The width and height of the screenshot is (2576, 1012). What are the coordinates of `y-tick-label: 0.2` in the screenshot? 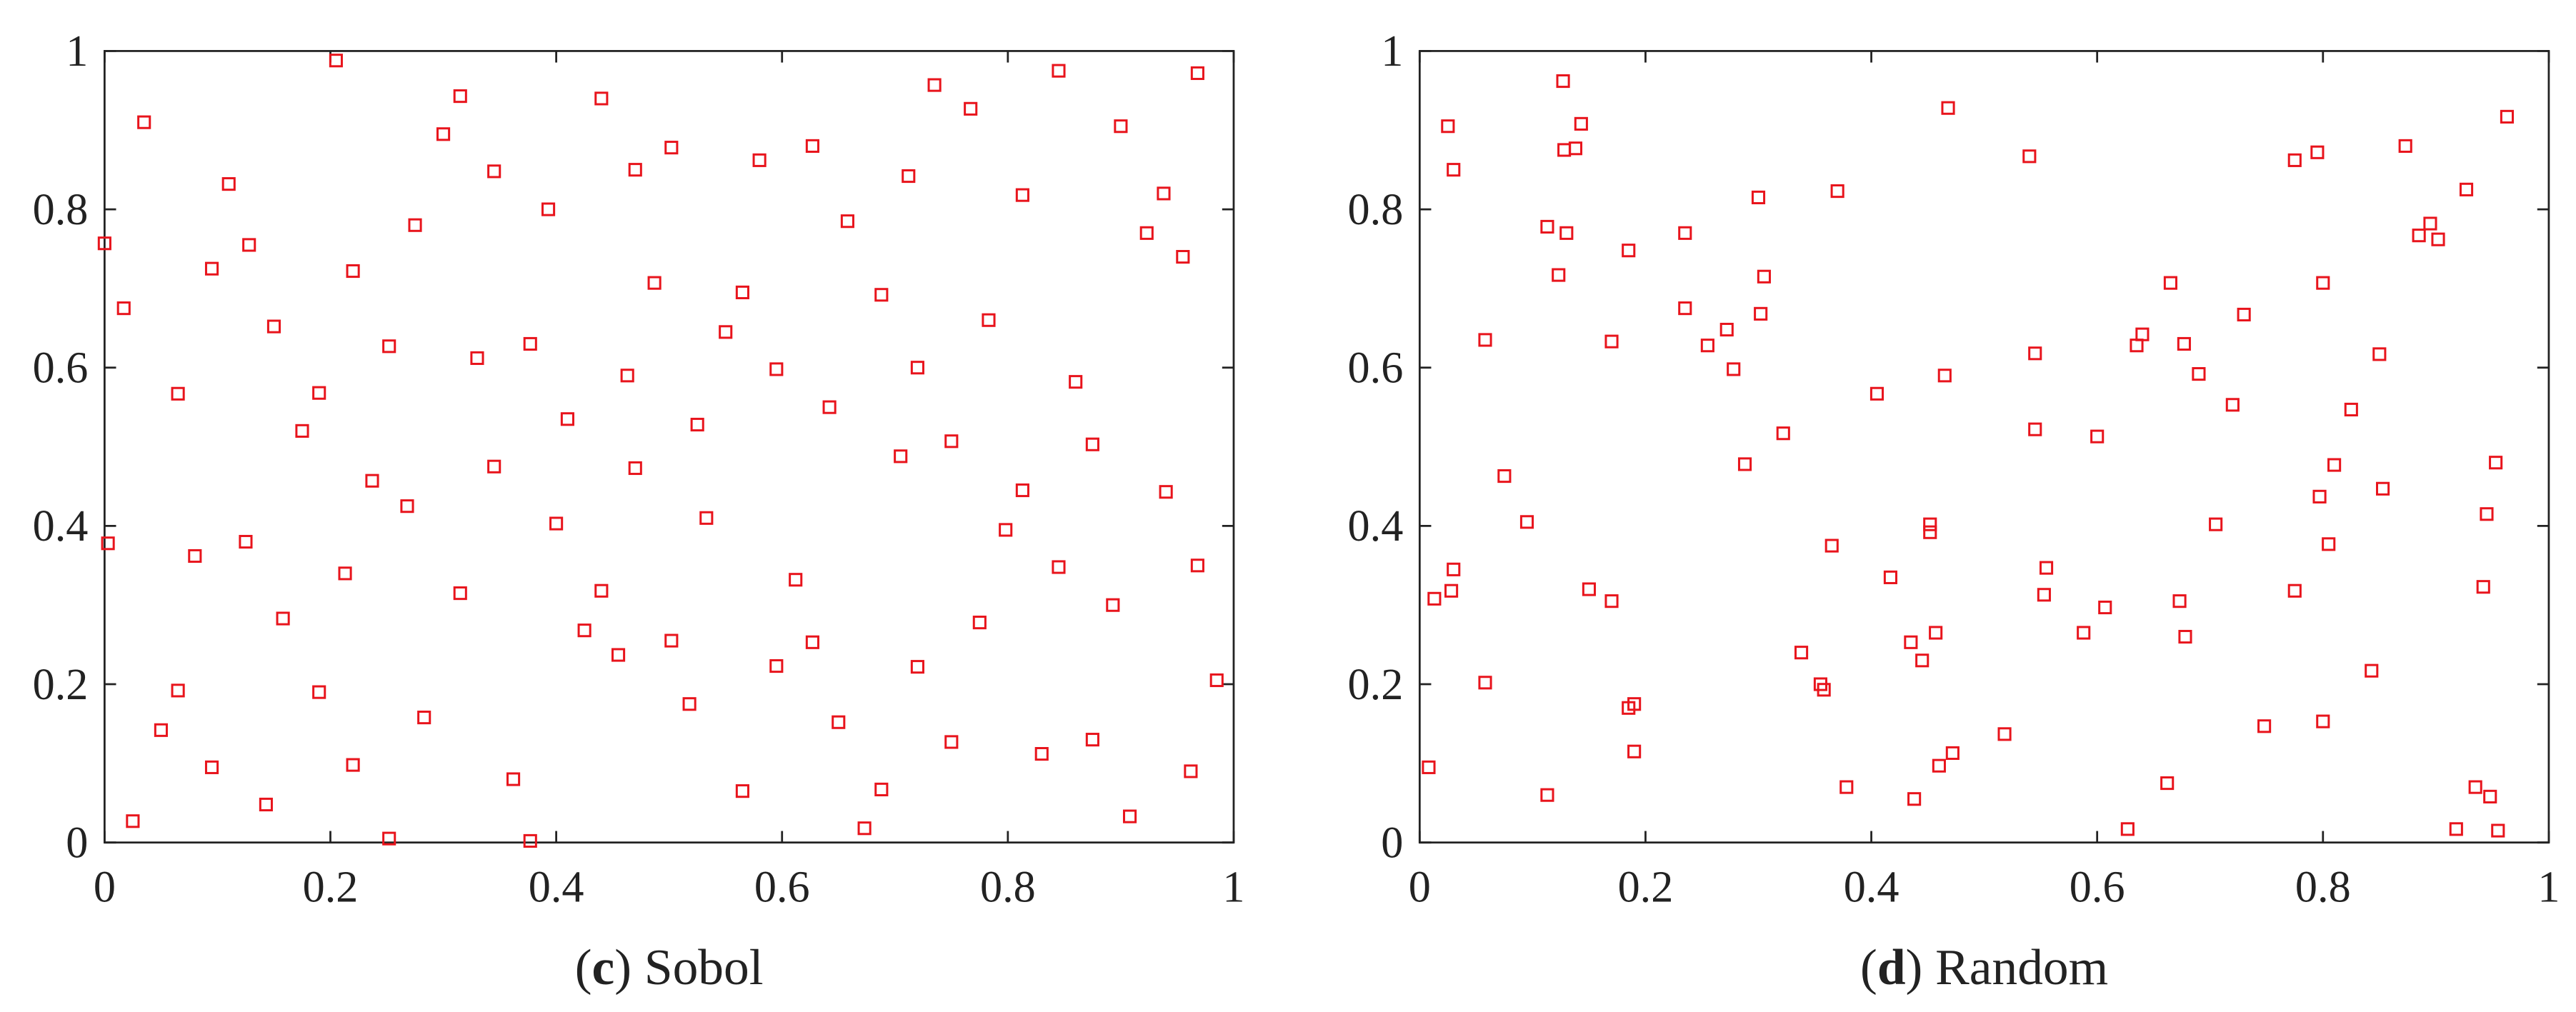 It's located at (61, 685).